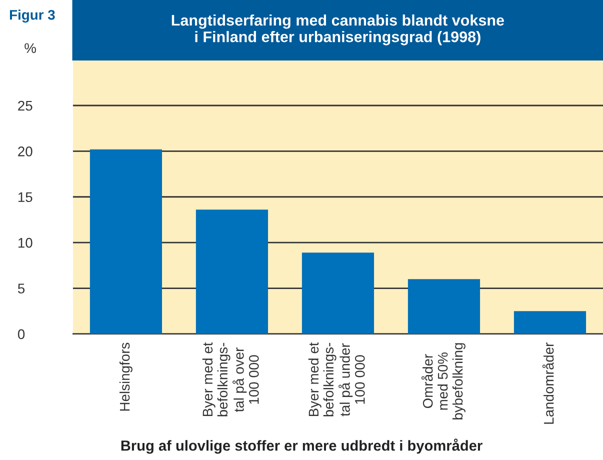  What do you see at coordinates (25, 197) in the screenshot?
I see `y-tick-label: 15` at bounding box center [25, 197].